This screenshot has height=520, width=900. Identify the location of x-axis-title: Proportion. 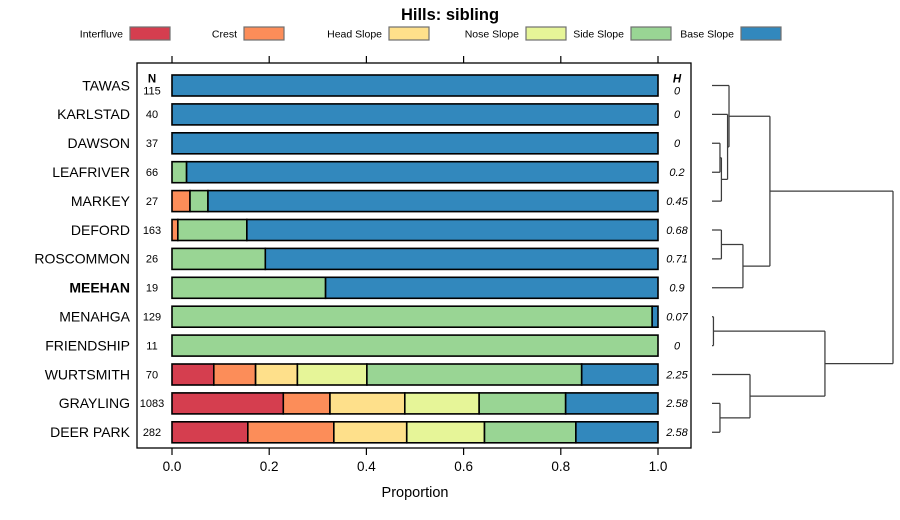
(415, 493).